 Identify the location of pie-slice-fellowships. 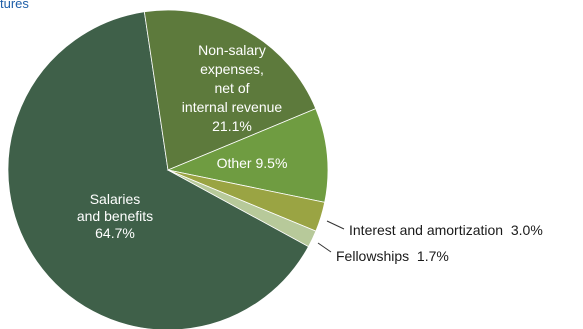
(242, 208).